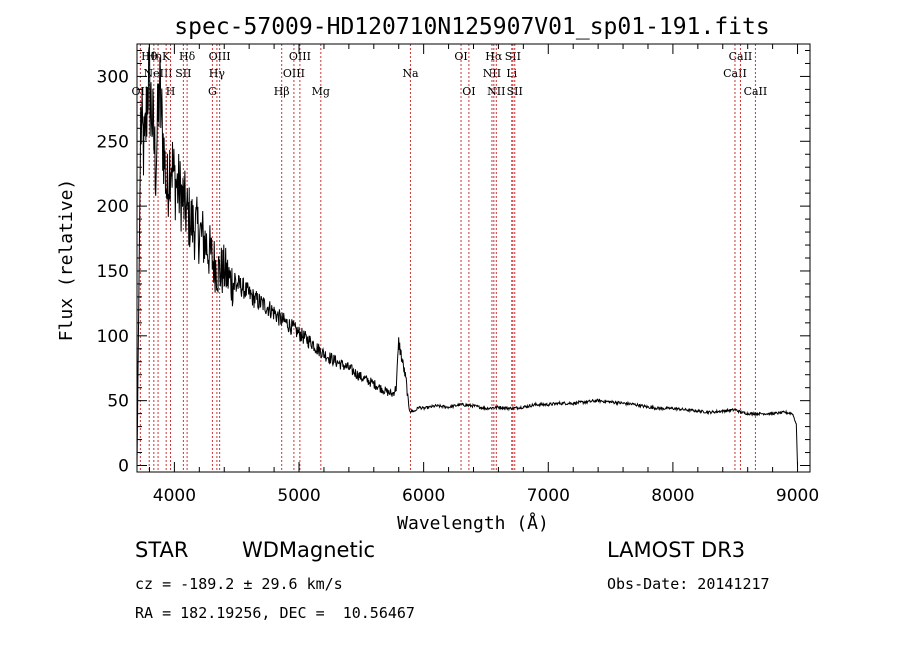  Describe the element at coordinates (113, 77) in the screenshot. I see `y-tick-label-6: 300` at that location.